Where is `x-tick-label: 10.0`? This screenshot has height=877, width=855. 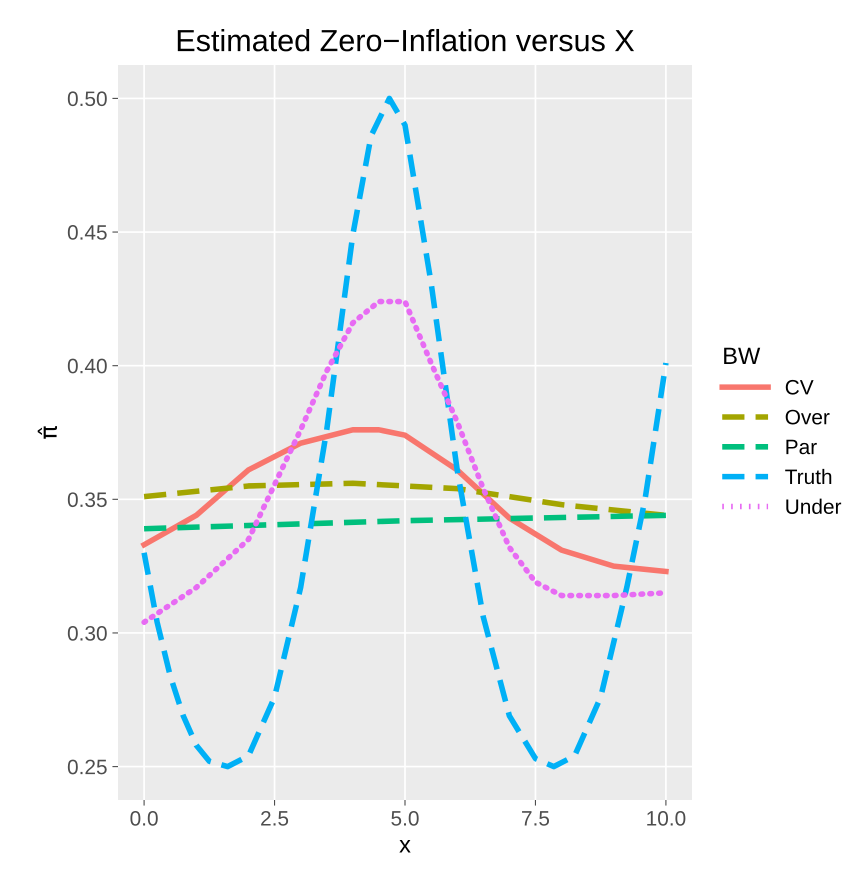
x-tick-label: 10.0 is located at coordinates (666, 818).